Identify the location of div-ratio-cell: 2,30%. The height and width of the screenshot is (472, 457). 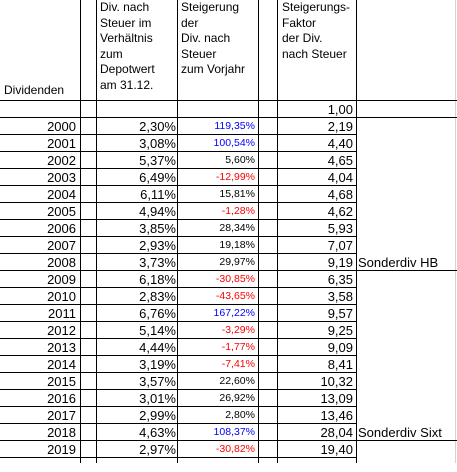
(157, 126).